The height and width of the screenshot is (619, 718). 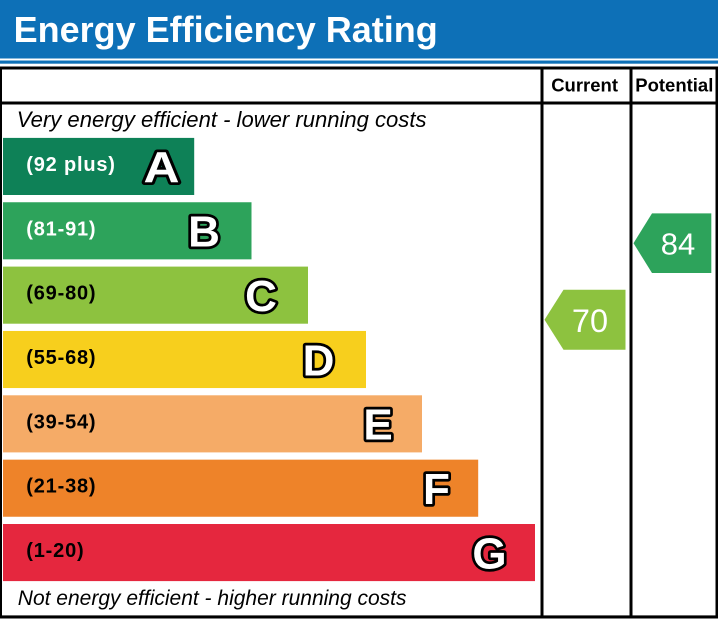 What do you see at coordinates (61, 229) in the screenshot?
I see `svg-text: (81-91)` at bounding box center [61, 229].